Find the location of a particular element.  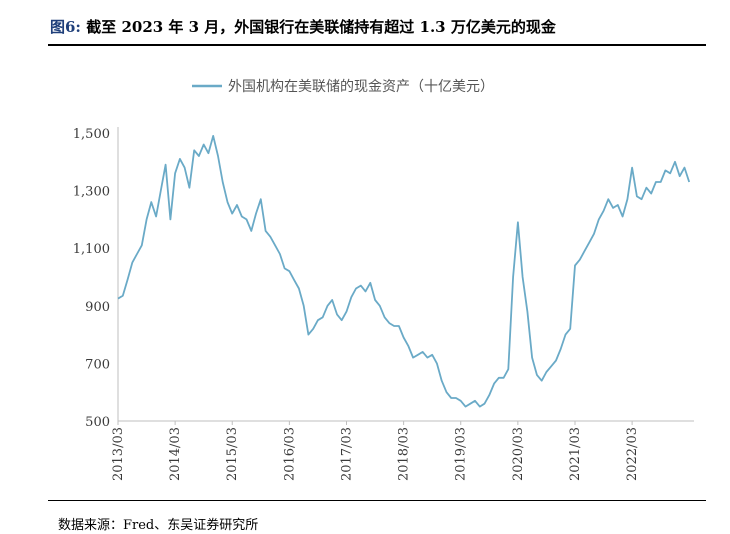

x-tick-label: 2021/03 is located at coordinates (575, 454).